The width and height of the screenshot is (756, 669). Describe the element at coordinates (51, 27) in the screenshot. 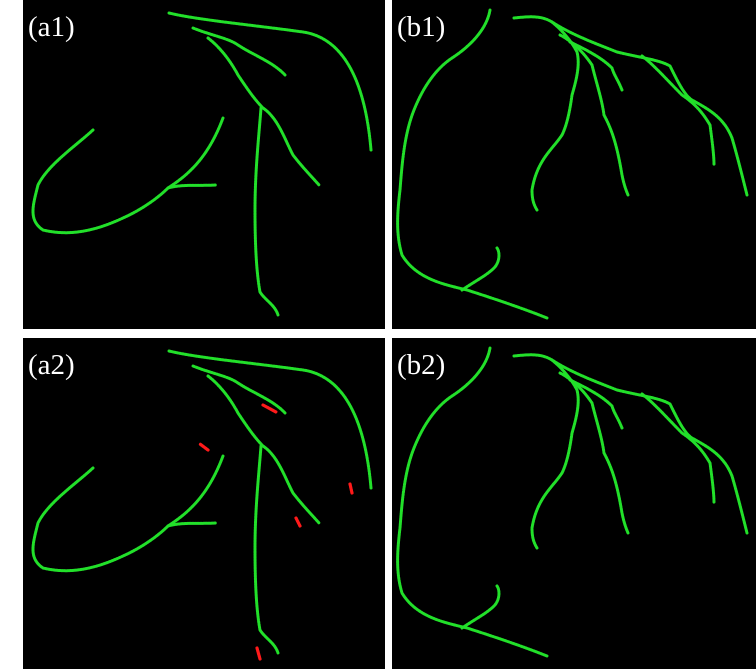

I see `panel-label-a1: (a1)` at that location.